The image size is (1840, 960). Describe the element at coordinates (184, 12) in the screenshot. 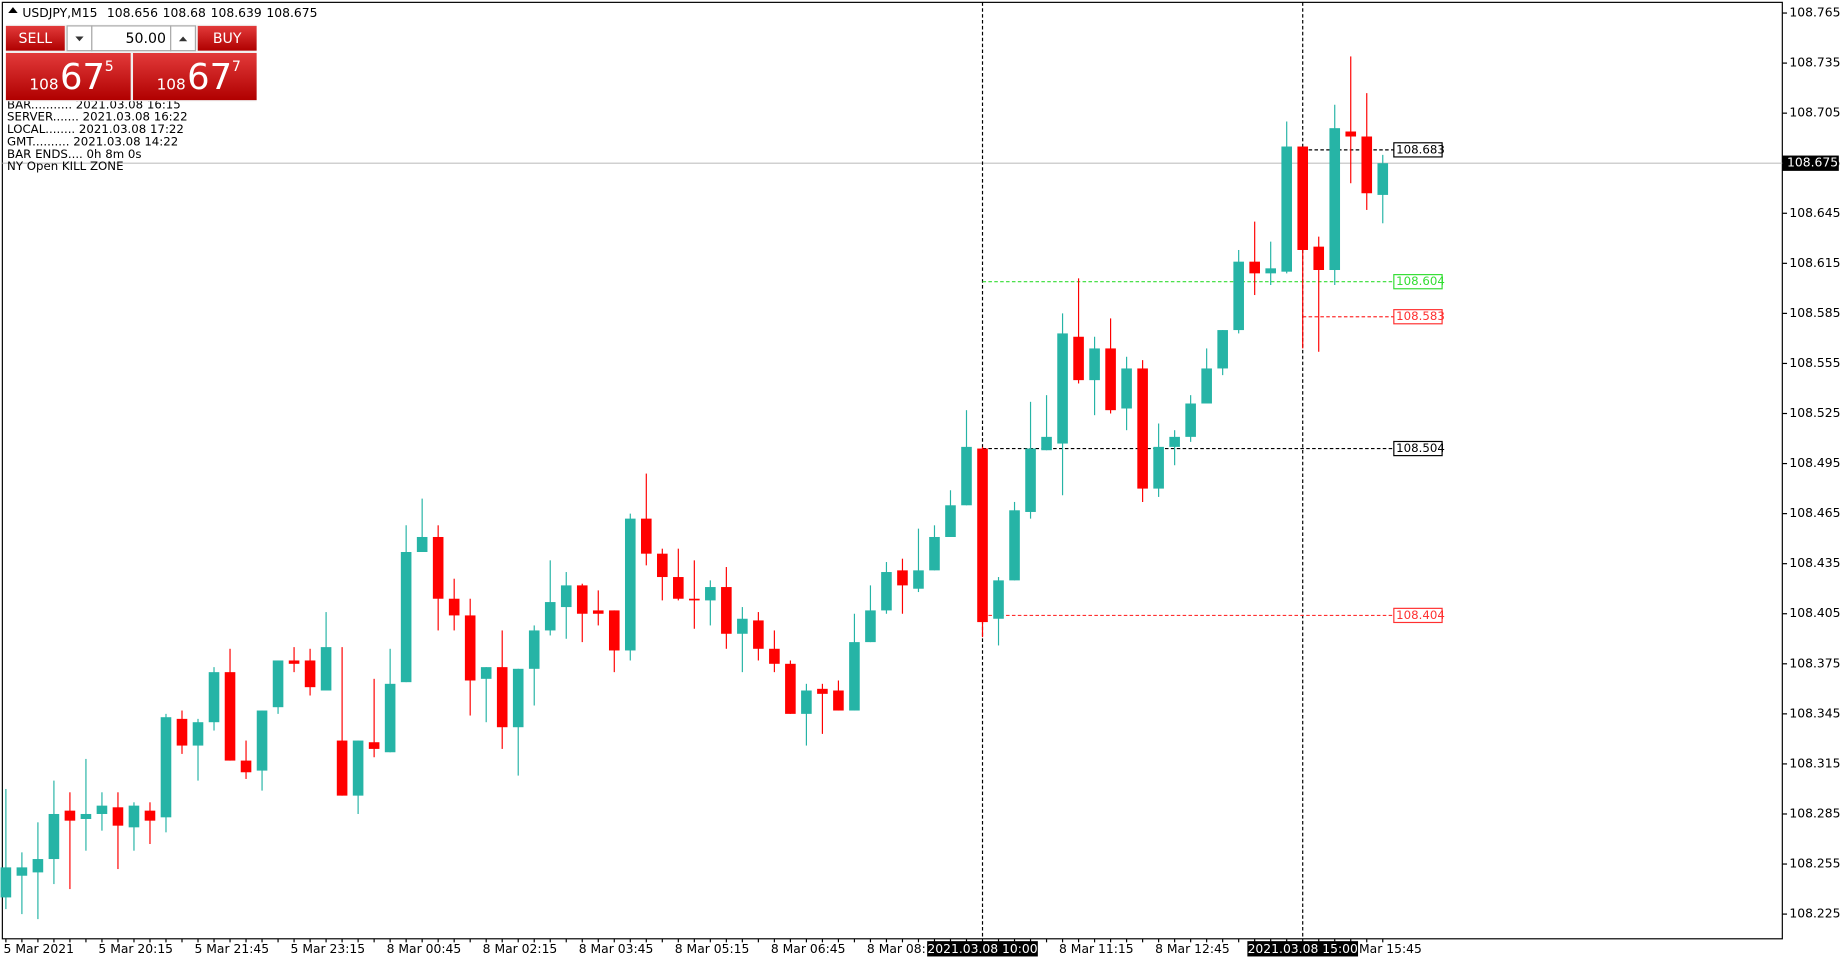

I see `high: 108.68` at that location.